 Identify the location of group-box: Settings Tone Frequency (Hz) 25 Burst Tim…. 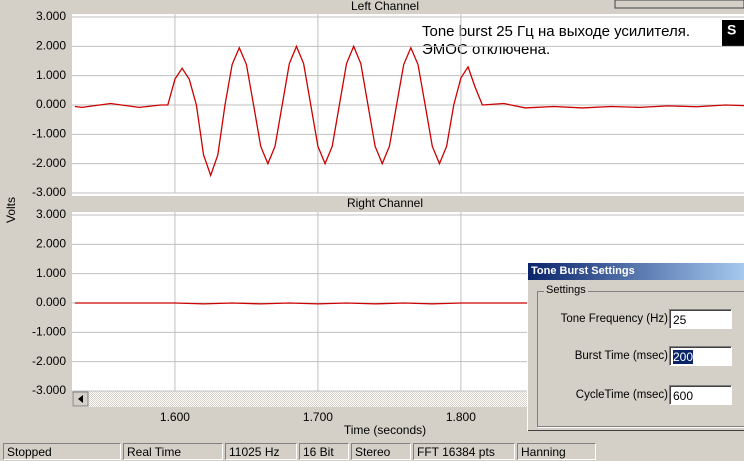
(640, 355).